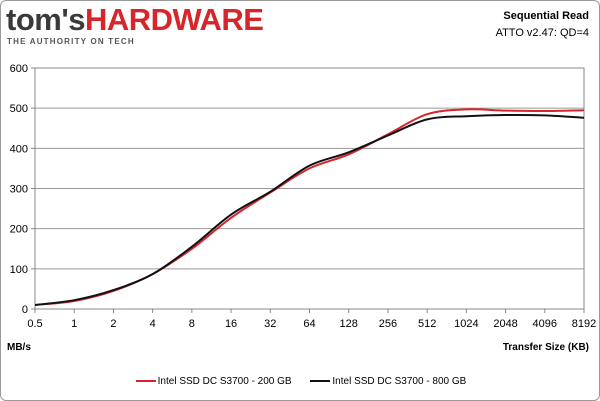  I want to click on y-axis-ticks: 0 100 200 300 400 500 600, so click(22, 189).